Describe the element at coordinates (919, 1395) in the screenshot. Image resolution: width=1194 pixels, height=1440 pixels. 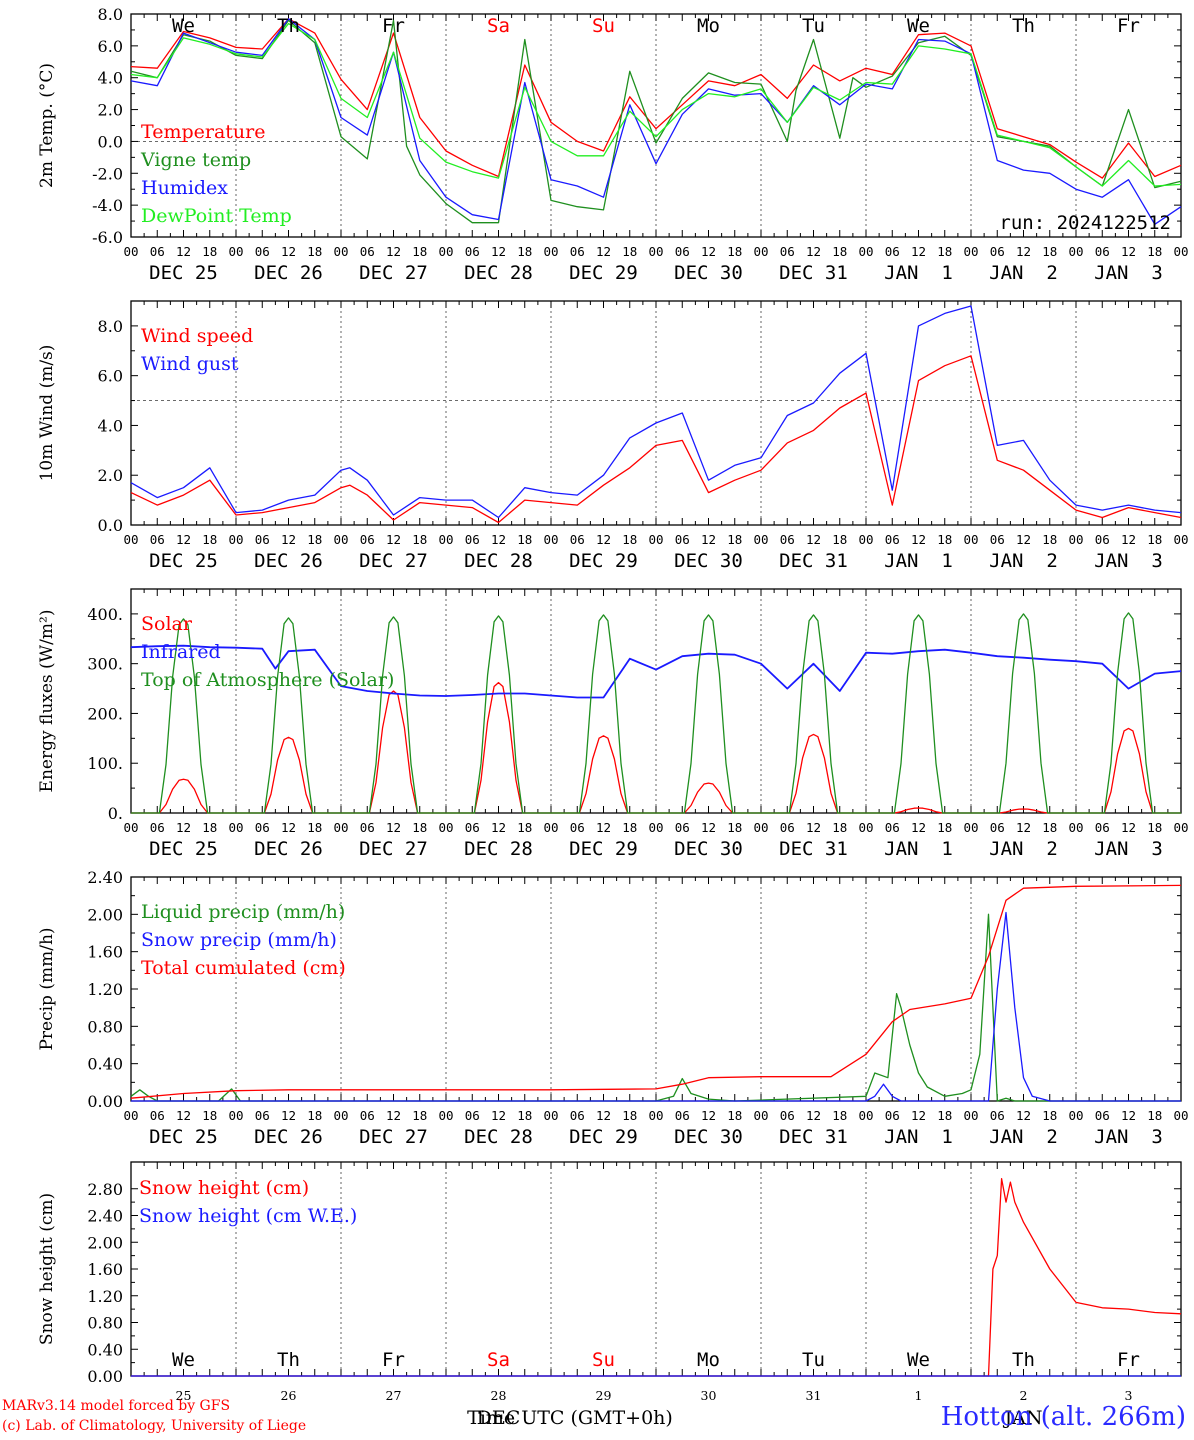
I see `day-number-label: 1` at that location.